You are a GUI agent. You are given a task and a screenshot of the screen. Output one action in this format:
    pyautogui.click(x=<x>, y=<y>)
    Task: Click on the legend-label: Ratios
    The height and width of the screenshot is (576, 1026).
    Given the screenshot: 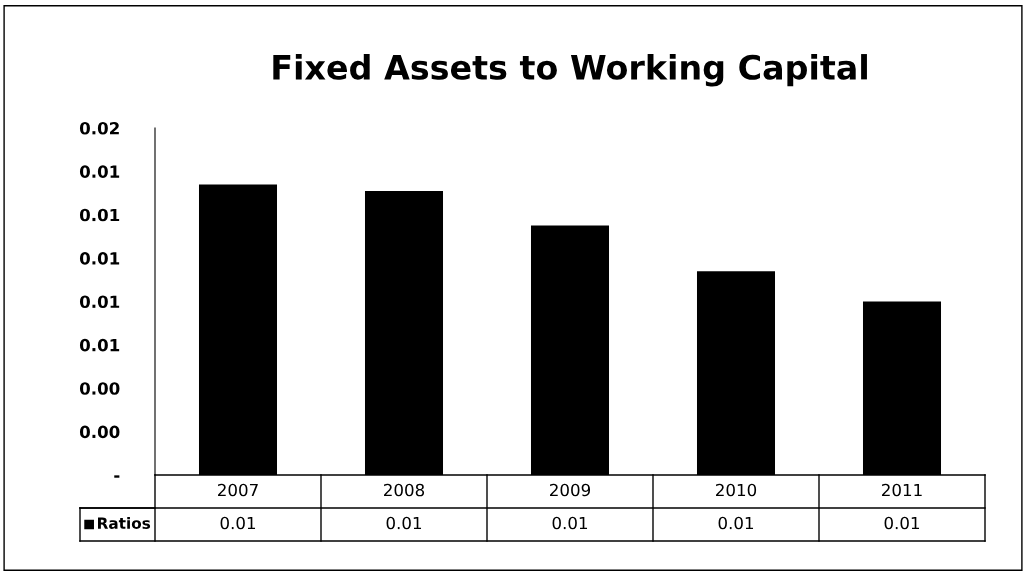 What is the action you would take?
    pyautogui.click(x=124, y=523)
    